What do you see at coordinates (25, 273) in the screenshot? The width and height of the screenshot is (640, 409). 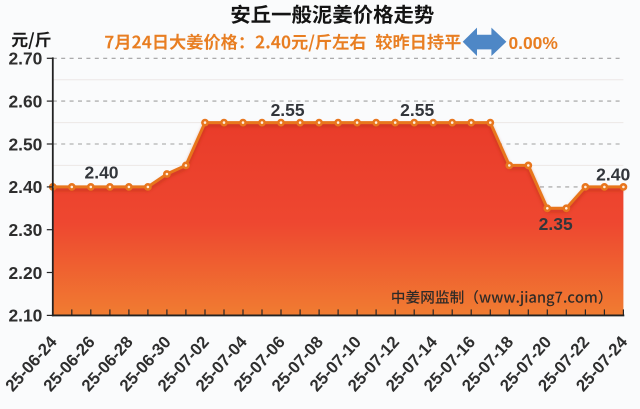 I see `svg-text: 2.20` at bounding box center [25, 273].